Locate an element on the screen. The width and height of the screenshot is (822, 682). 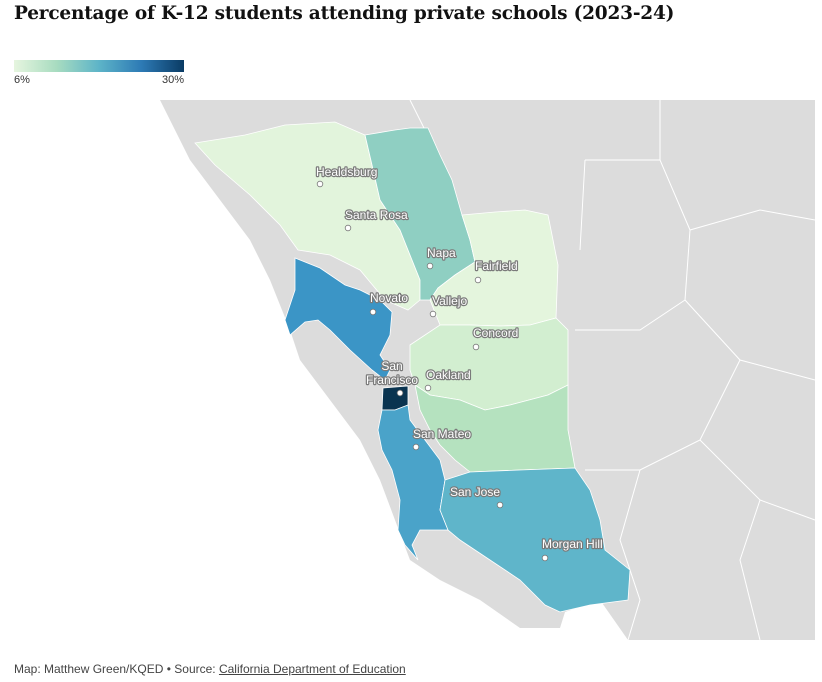
footer-credit-text: Map: Matthew Green/KQED • Source: is located at coordinates (116, 669).